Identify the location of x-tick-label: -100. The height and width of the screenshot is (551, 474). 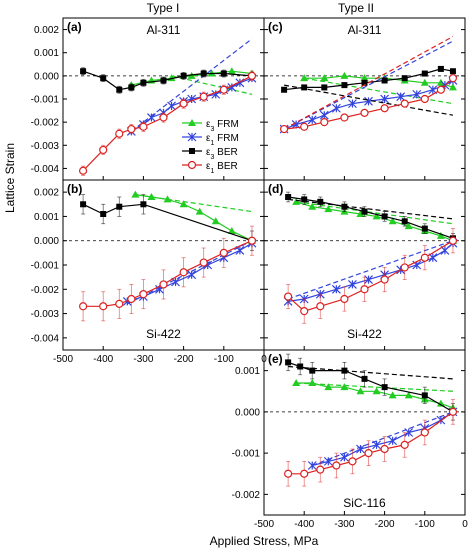
(224, 359).